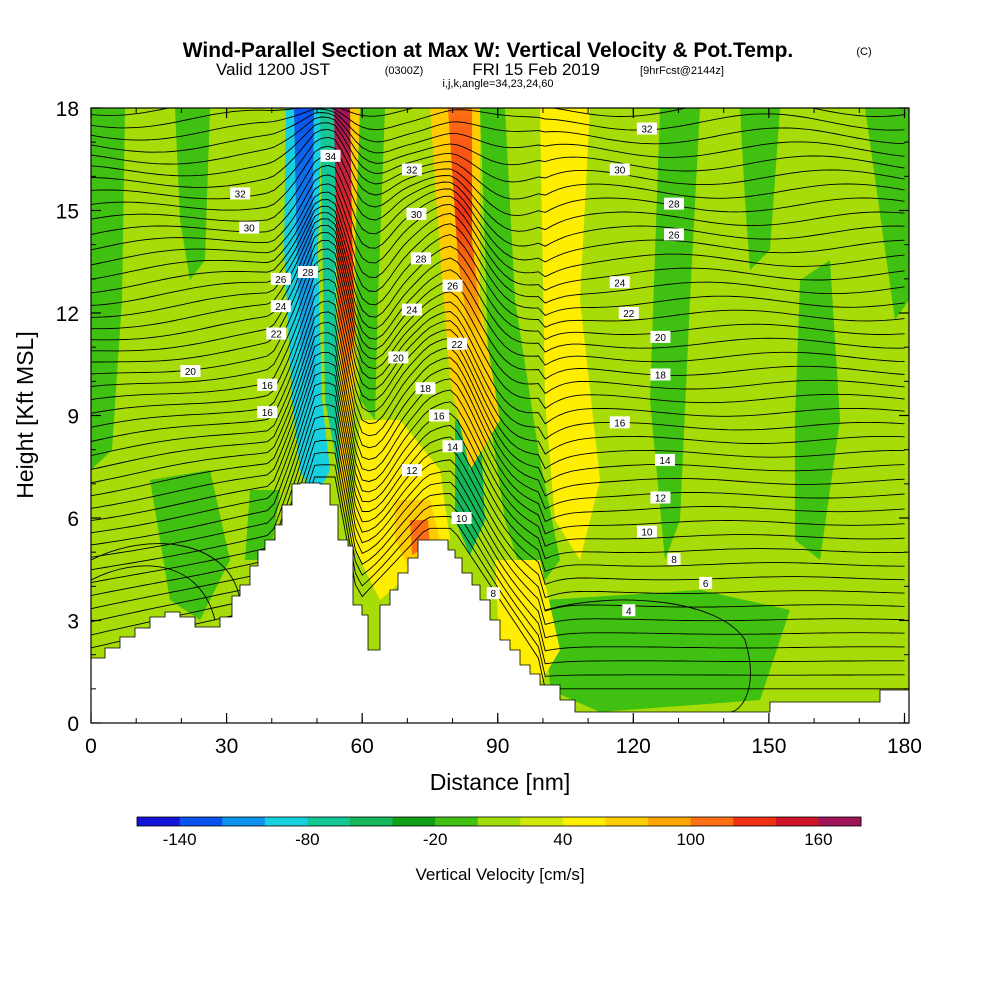 Image resolution: width=1000 pixels, height=1000 pixels. What do you see at coordinates (67, 109) in the screenshot?
I see `y-tick-label: 18` at bounding box center [67, 109].